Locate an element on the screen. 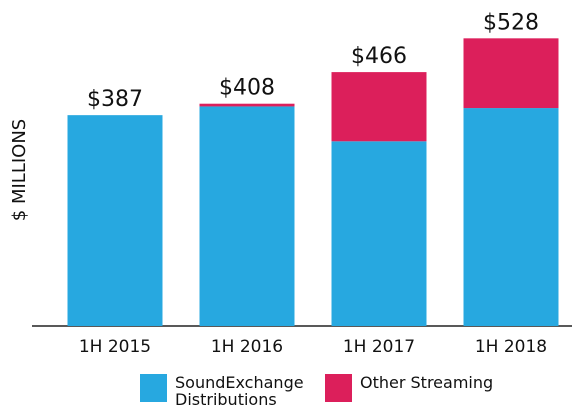  total-label: $466 is located at coordinates (379, 56).